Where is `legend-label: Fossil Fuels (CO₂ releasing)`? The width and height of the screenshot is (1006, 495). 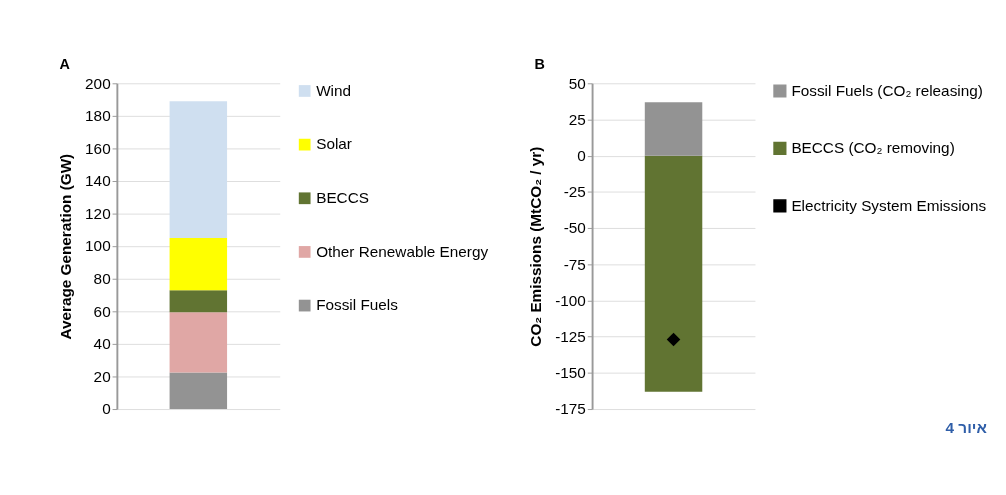
legend-label: Fossil Fuels (CO₂ releasing) is located at coordinates (887, 90).